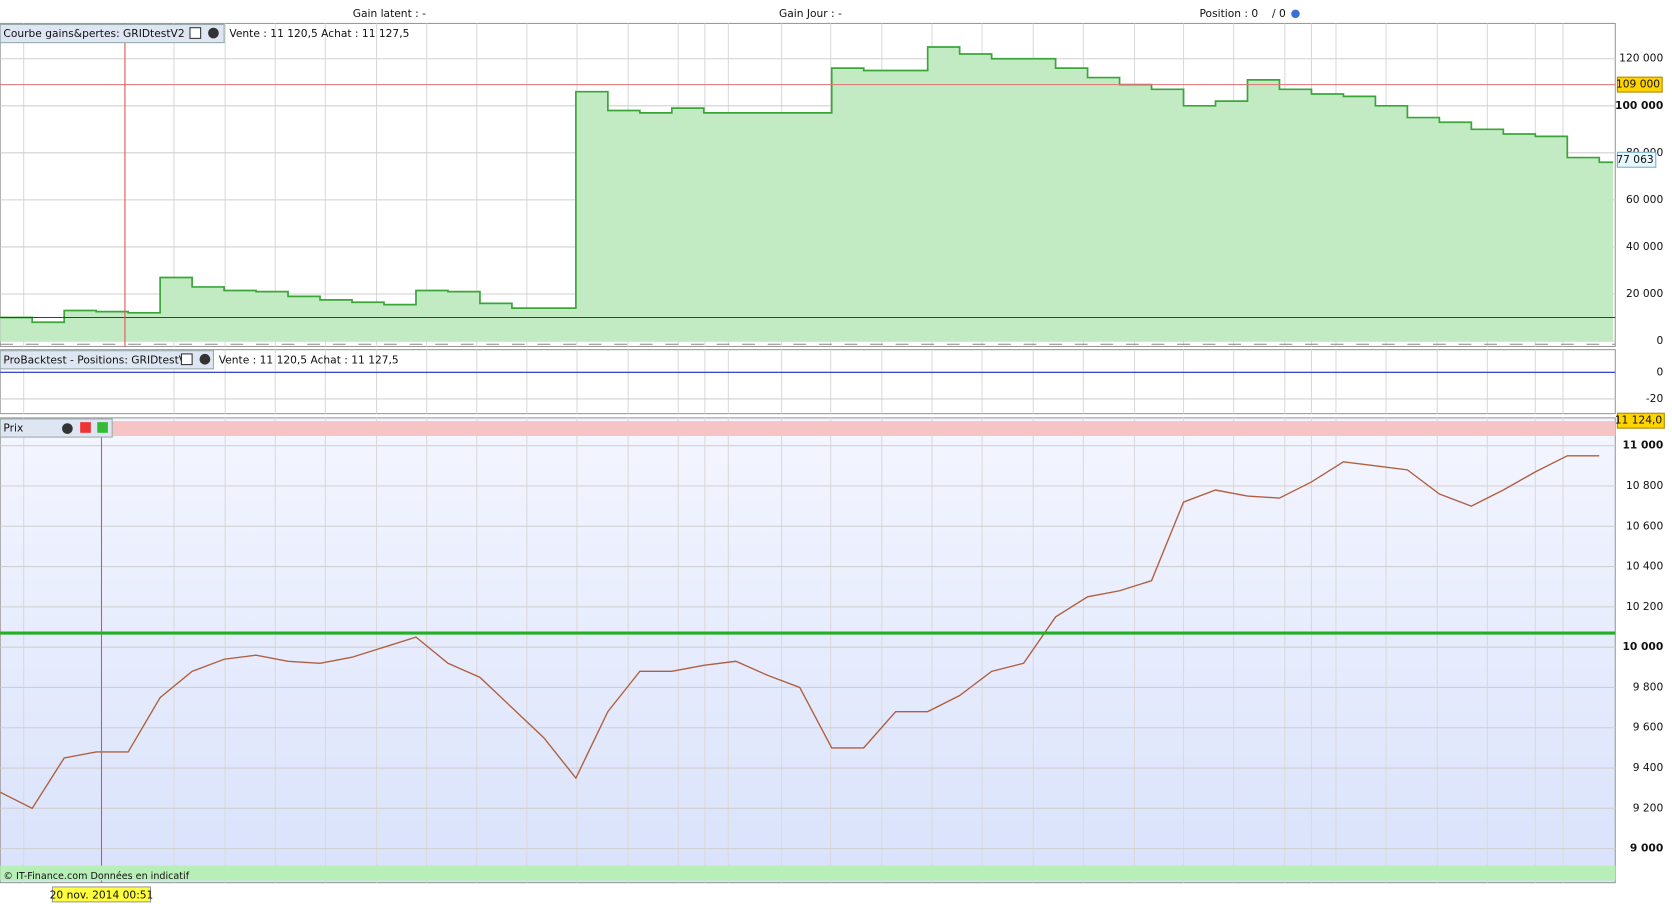 The width and height of the screenshot is (1672, 904). I want to click on y-tick-label: -20, so click(1655, 398).